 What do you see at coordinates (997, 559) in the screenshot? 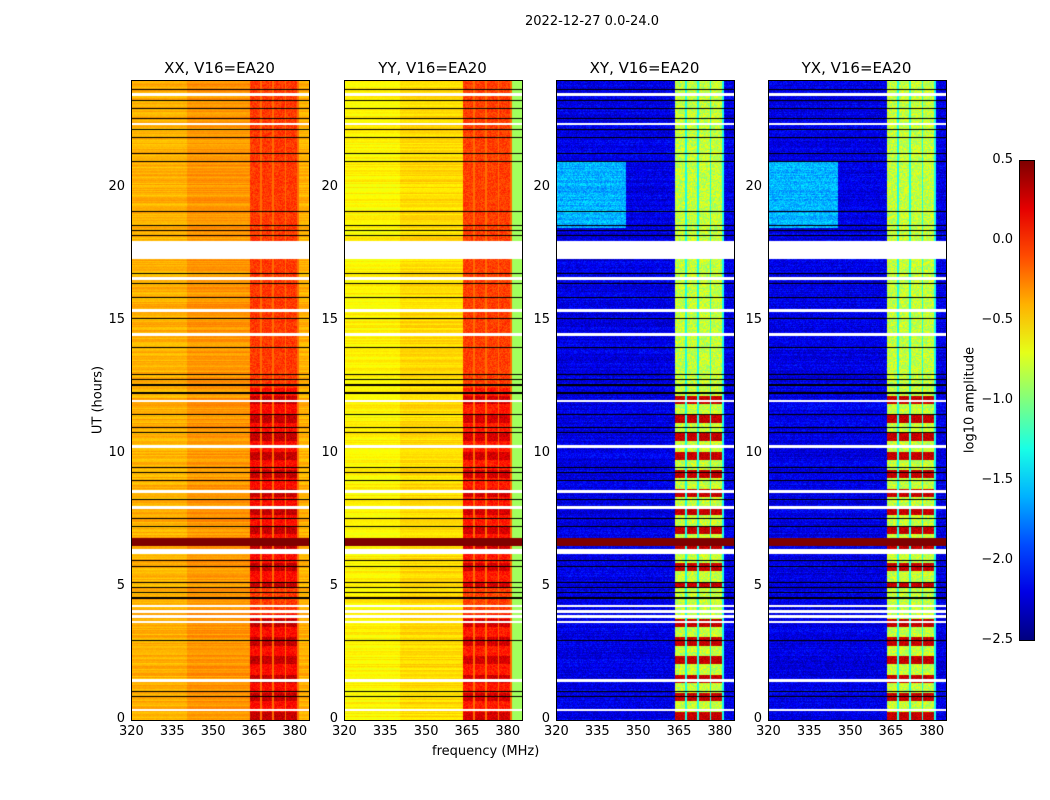
I see `colorbar-tick-label: −2.0` at bounding box center [997, 559].